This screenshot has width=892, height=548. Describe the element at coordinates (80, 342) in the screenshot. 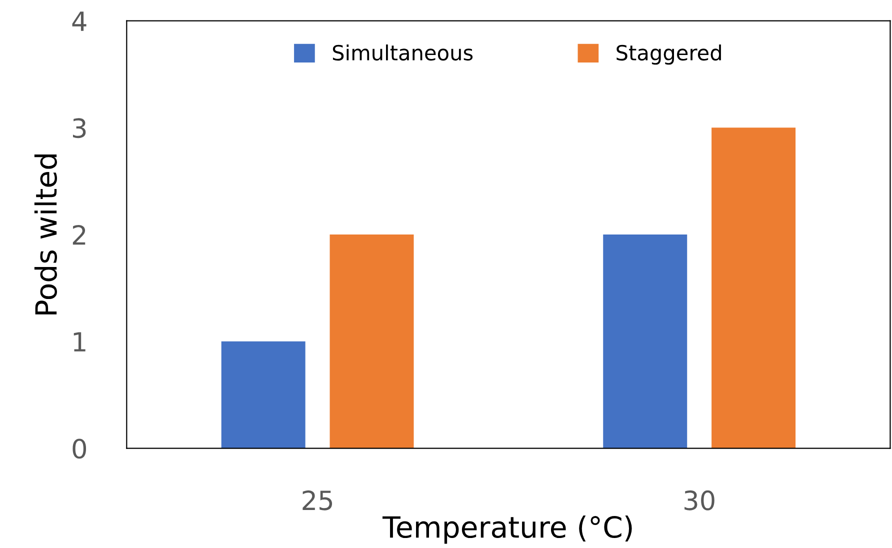

I see `y-tick-label: 1` at that location.